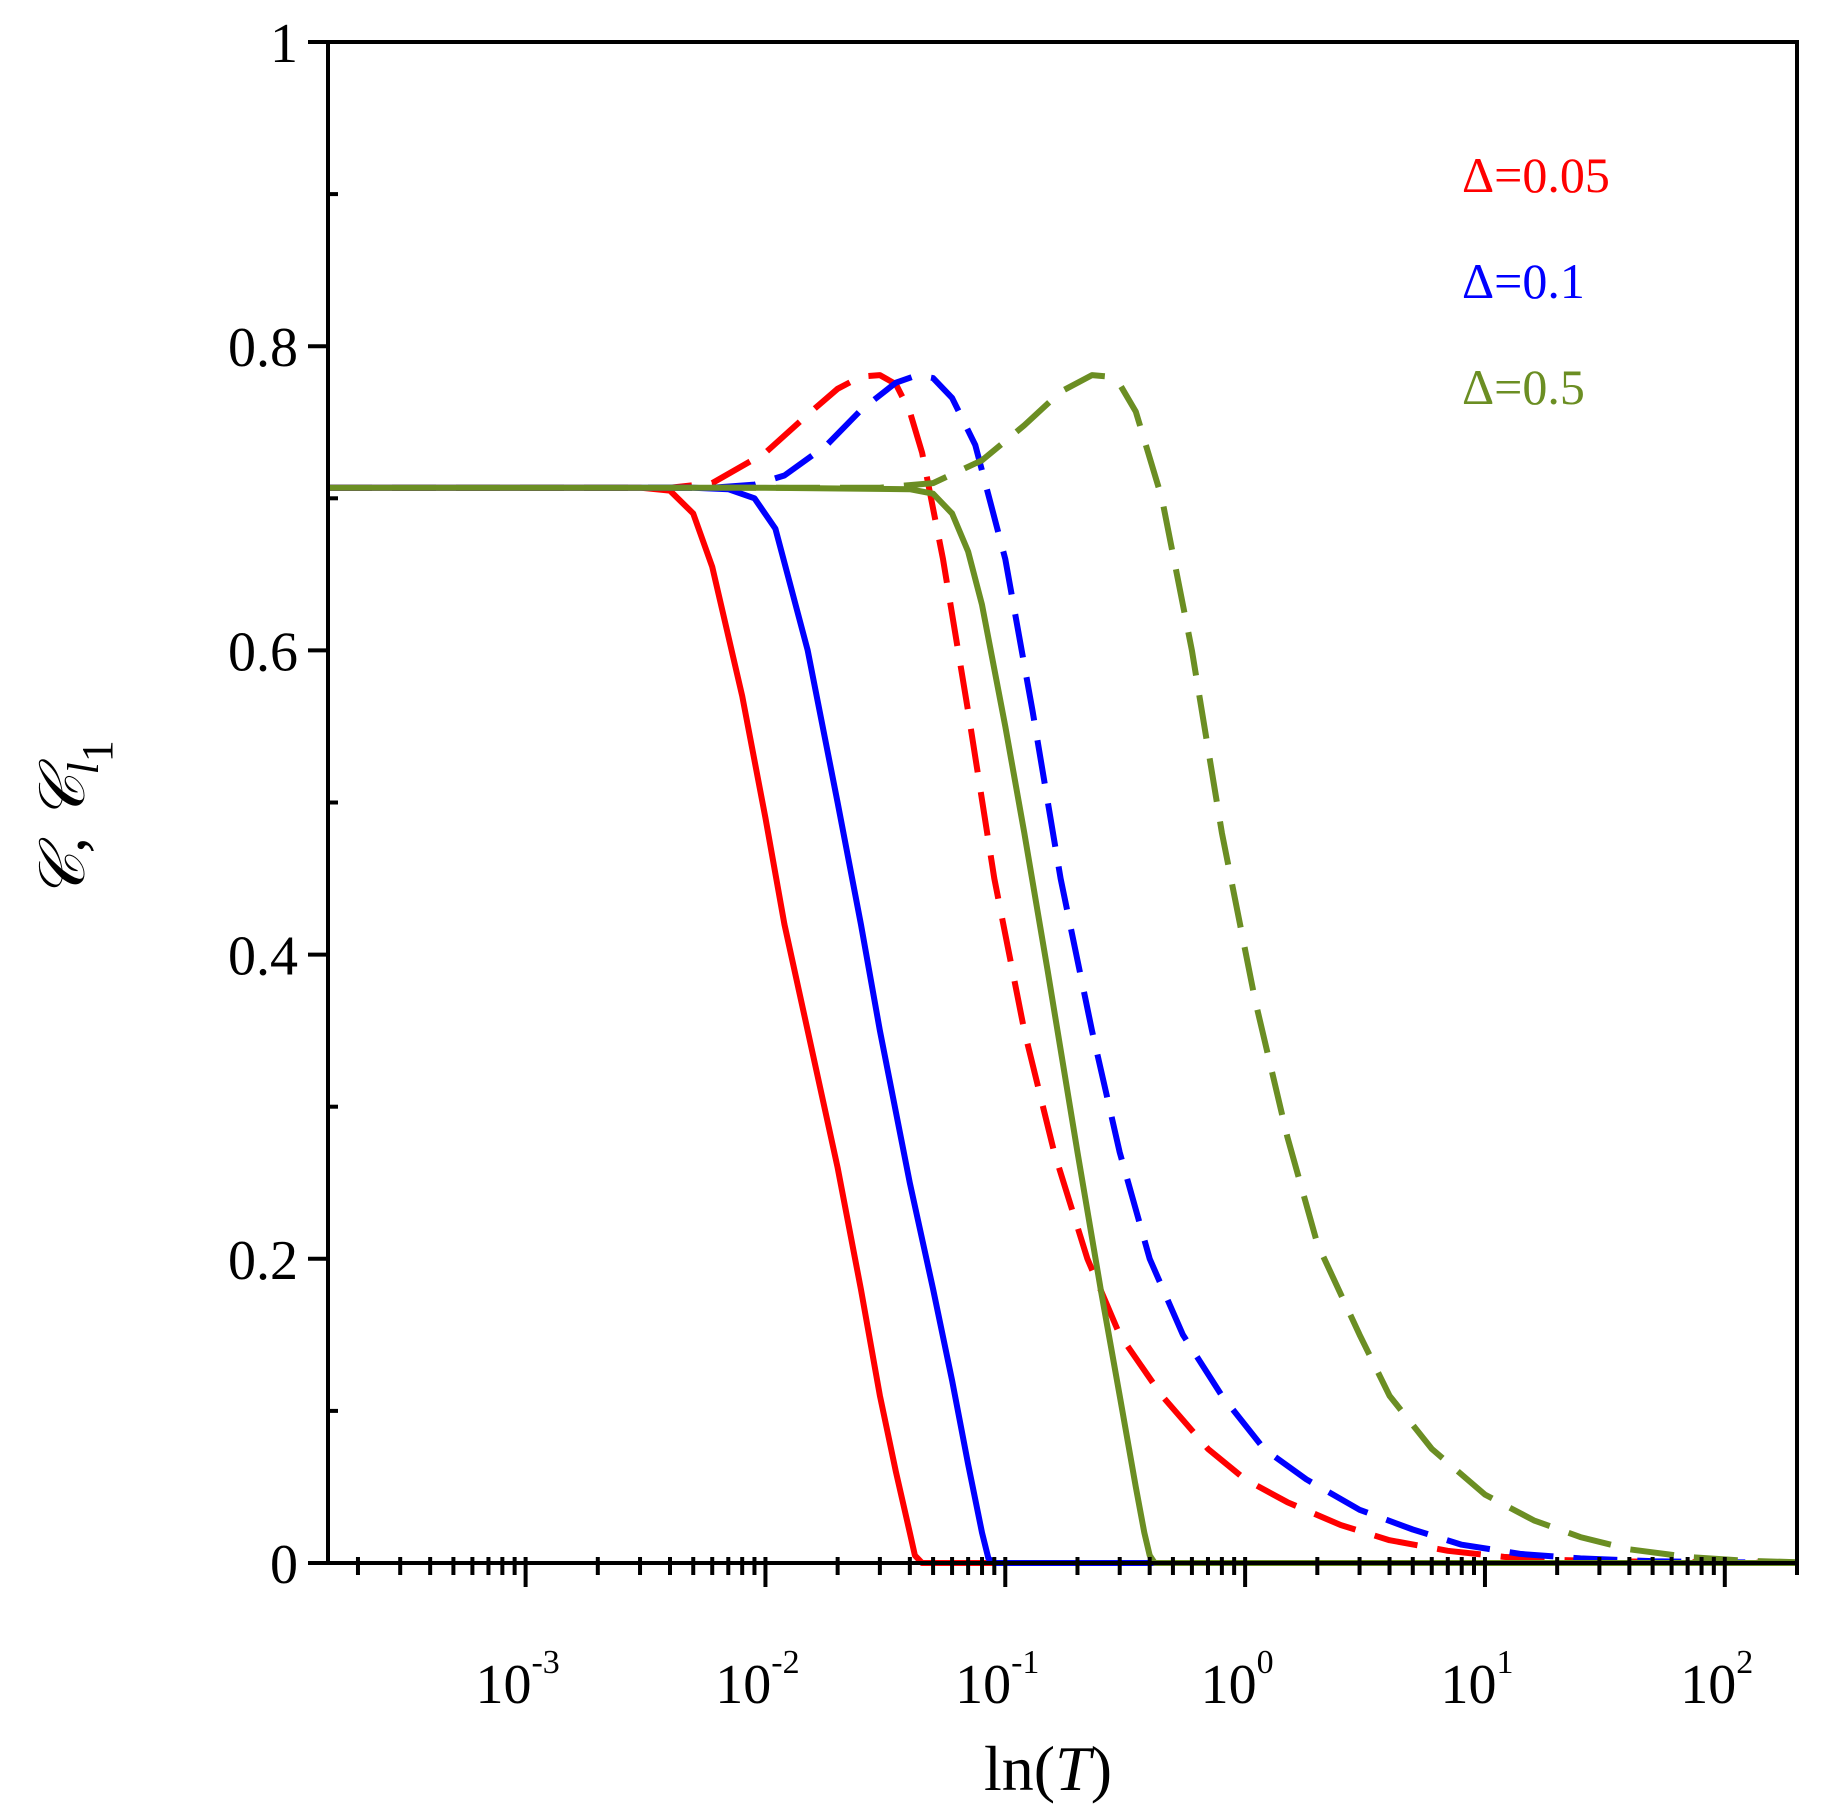 The width and height of the screenshot is (1827, 1805). I want to click on y-axis-title-main: 𝒞, 𝒞, so click(62, 829).